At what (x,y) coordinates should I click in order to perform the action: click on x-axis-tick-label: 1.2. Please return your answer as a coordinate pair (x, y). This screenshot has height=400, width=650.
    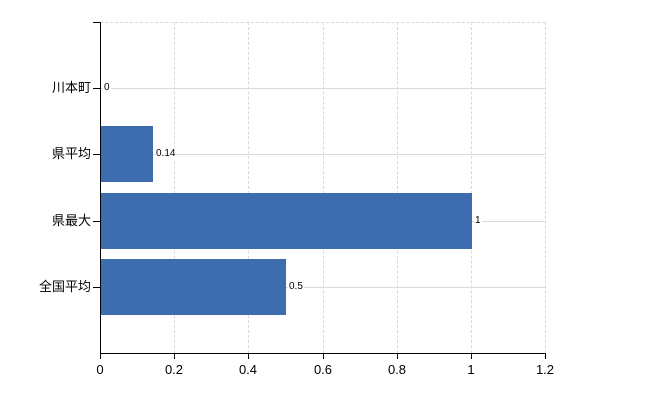
    Looking at the image, I should click on (545, 369).